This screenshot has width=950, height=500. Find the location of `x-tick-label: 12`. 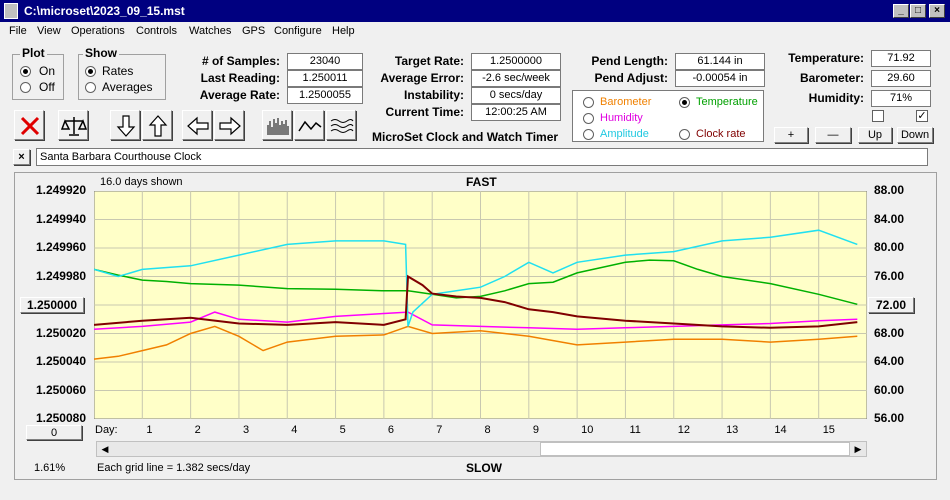

x-tick-label: 12 is located at coordinates (683, 430).